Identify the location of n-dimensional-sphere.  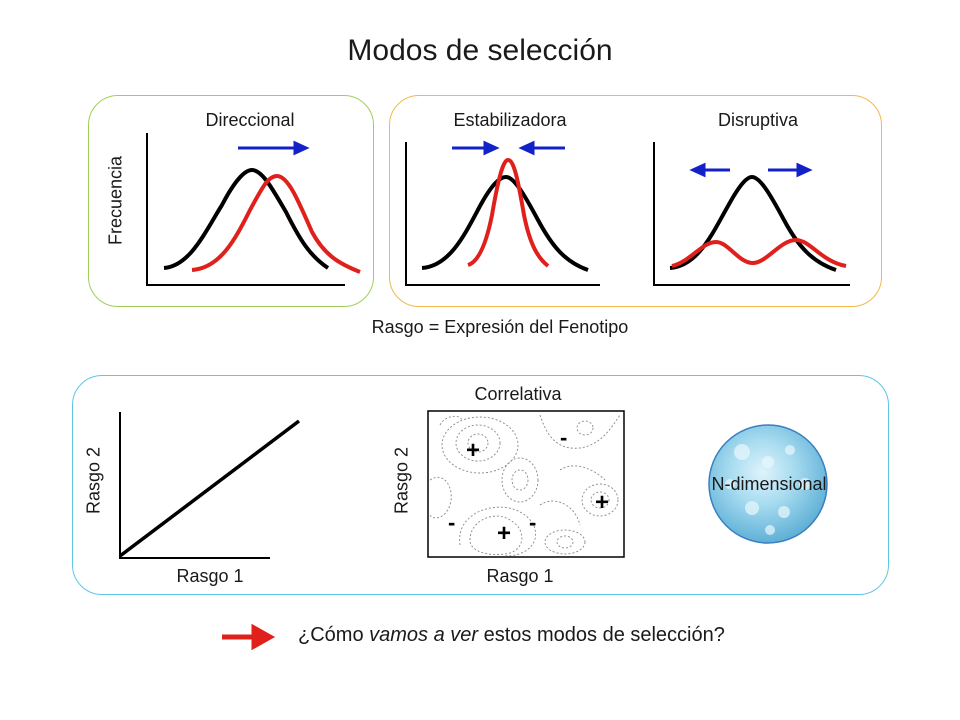
(768, 484).